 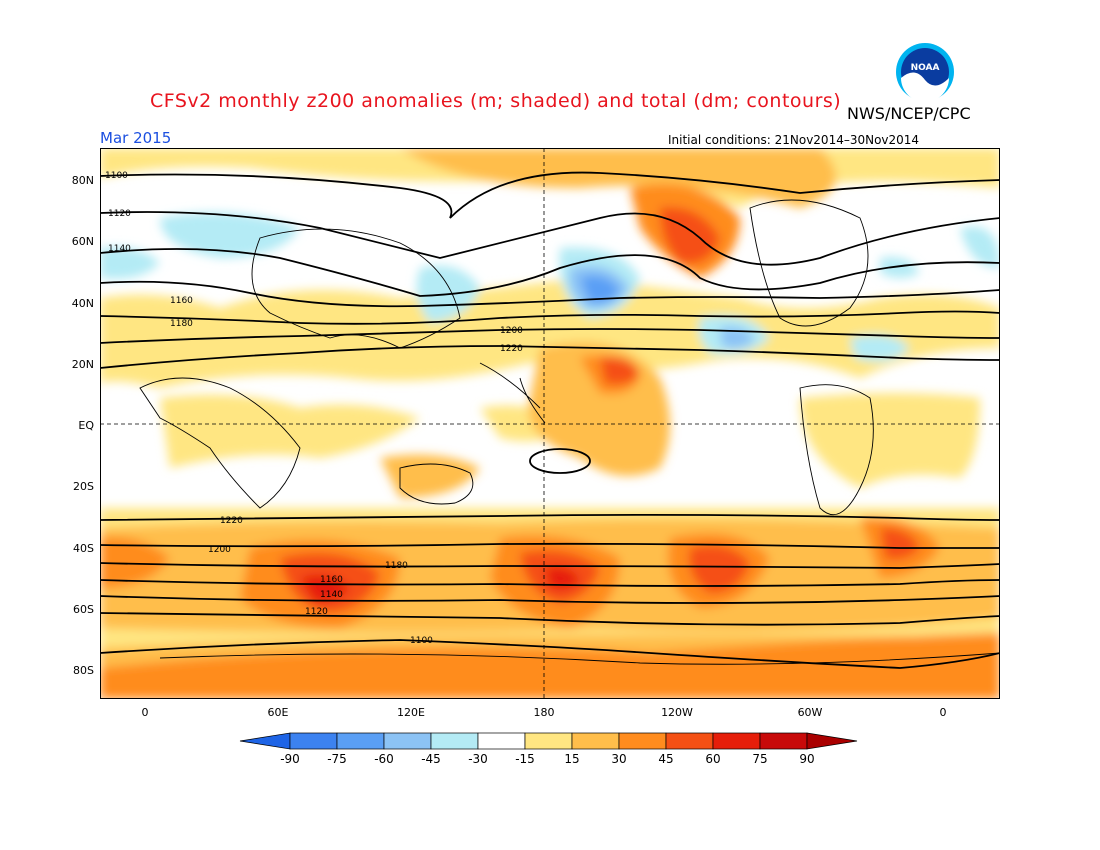 I want to click on colorbar-cells, so click(x=548, y=741).